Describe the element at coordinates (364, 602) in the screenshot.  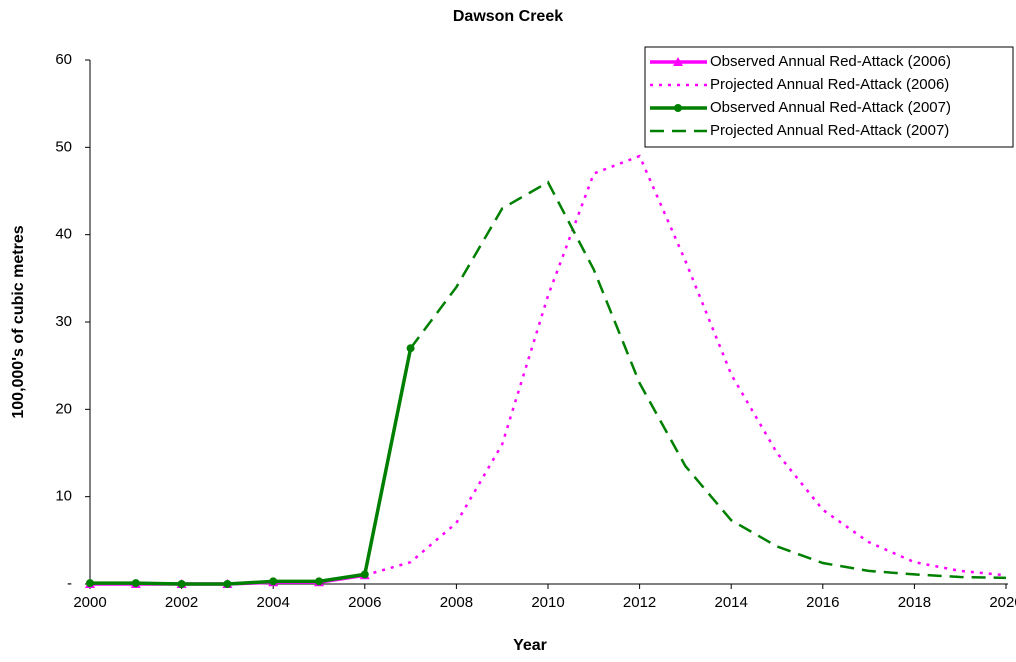
I see `x-tick-label: 2006` at that location.